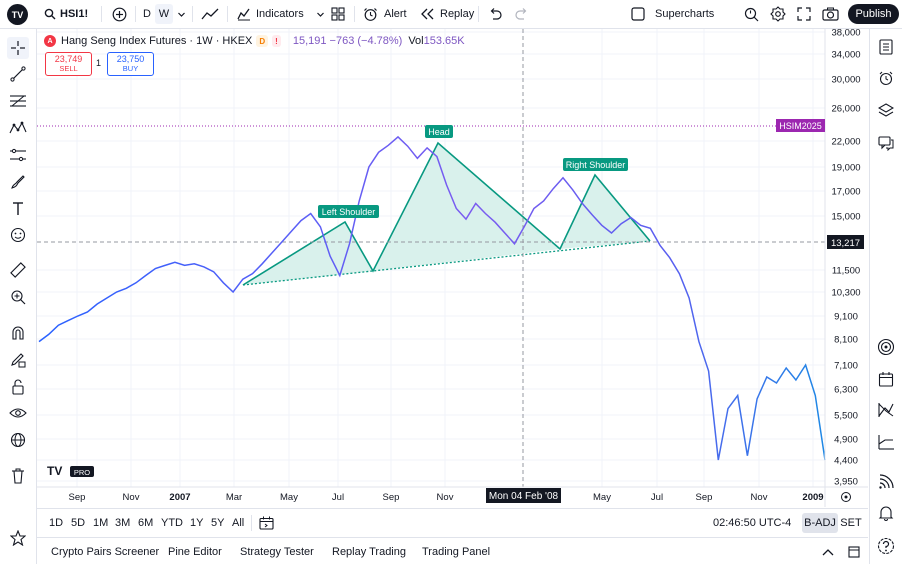 The height and width of the screenshot is (565, 902). Describe the element at coordinates (238, 523) in the screenshot. I see `range-all: All` at that location.